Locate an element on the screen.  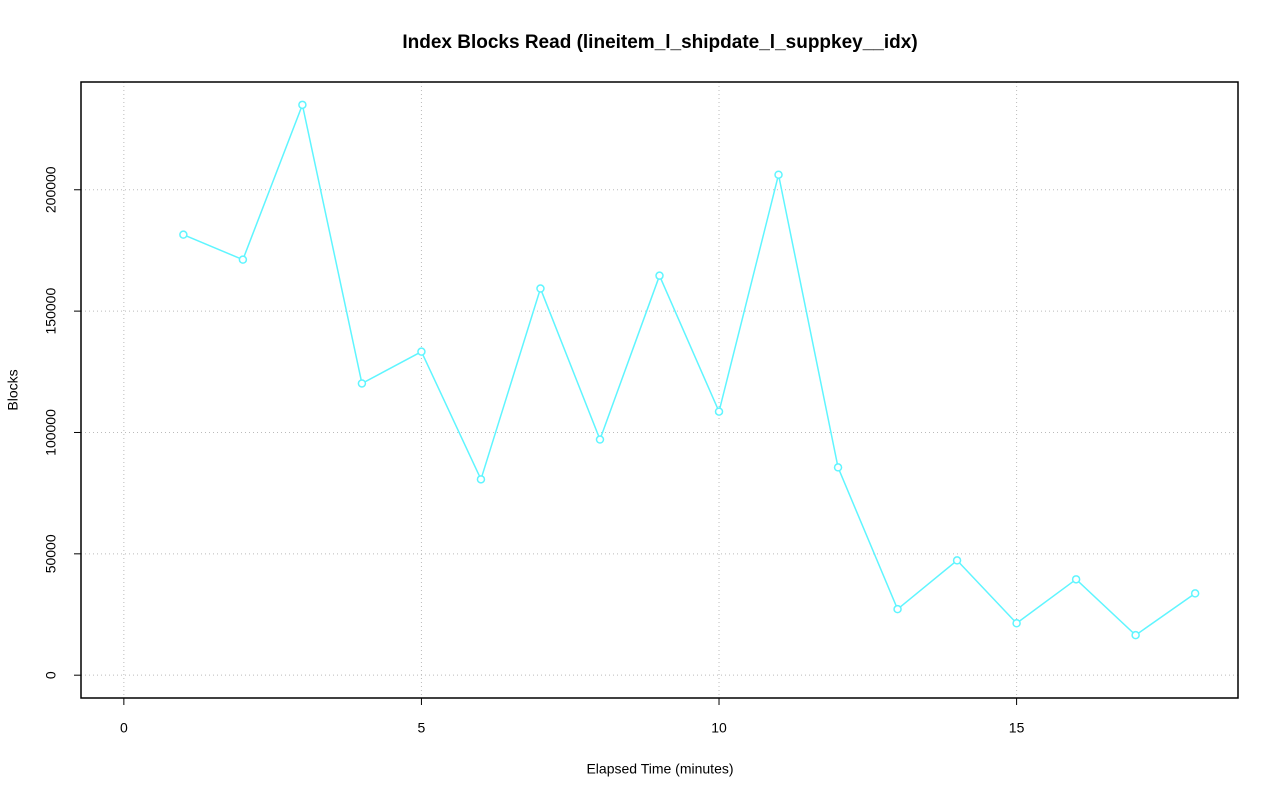
x-tick-label: 0 is located at coordinates (124, 728).